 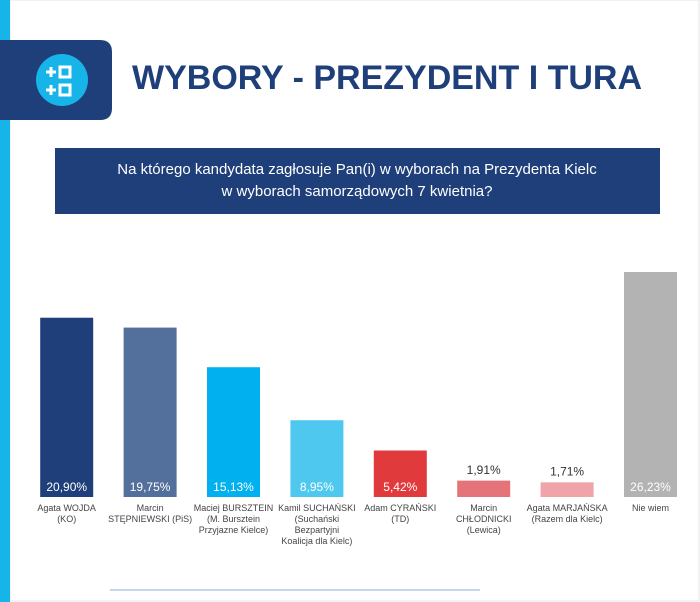 I want to click on value-label: 15,13%, so click(x=233, y=487).